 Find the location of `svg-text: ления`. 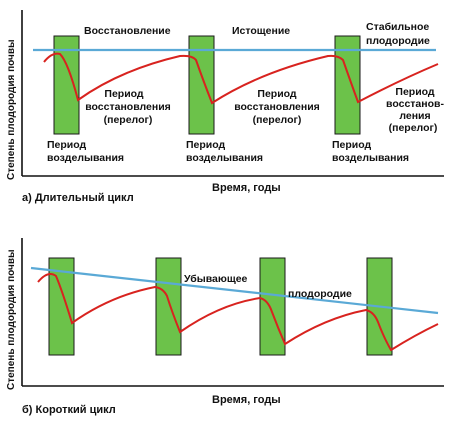

svg-text: ления is located at coordinates (414, 116).